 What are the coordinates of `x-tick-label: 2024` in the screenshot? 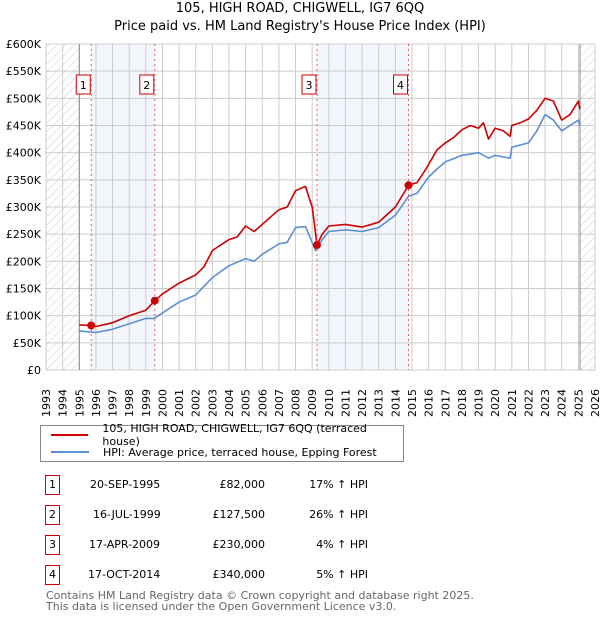 It's located at (562, 403).